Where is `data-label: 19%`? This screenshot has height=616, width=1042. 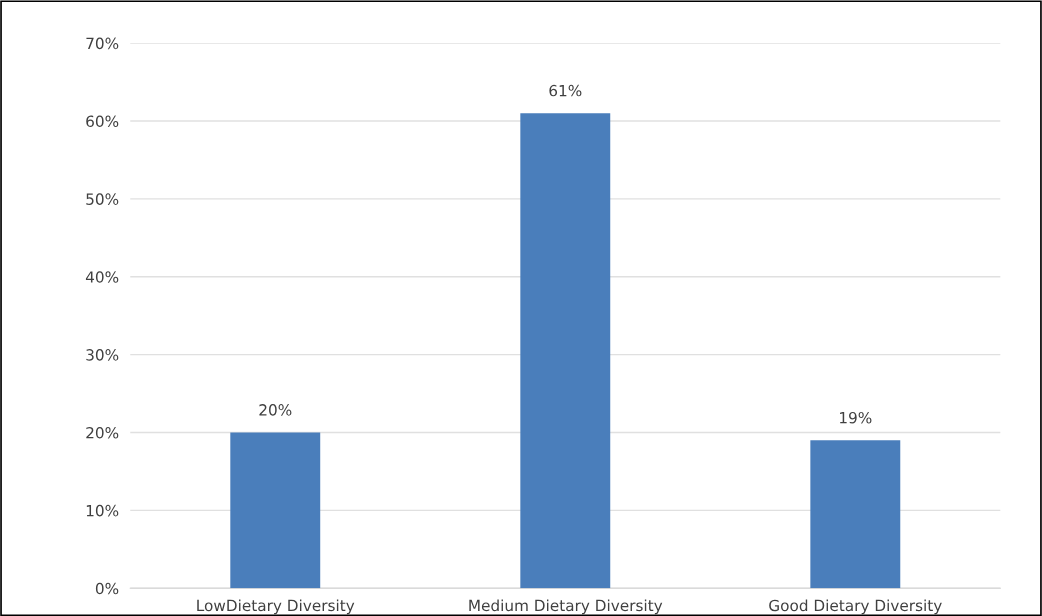
data-label: 19% is located at coordinates (856, 417).